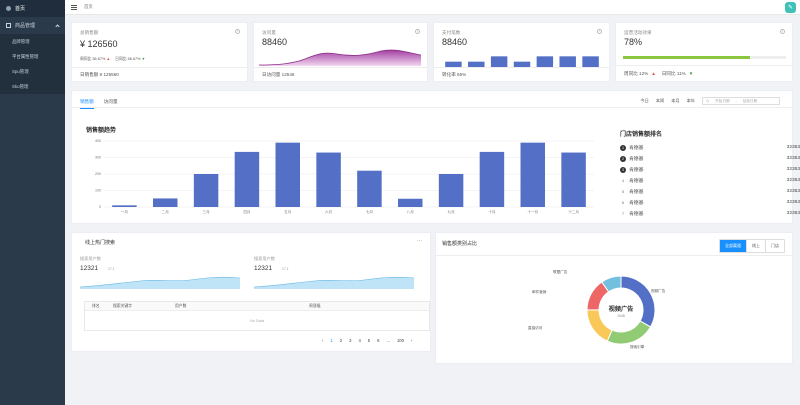 The height and width of the screenshot is (405, 800). What do you see at coordinates (111, 269) in the screenshot?
I see `users-delta: 17.1` at bounding box center [111, 269].